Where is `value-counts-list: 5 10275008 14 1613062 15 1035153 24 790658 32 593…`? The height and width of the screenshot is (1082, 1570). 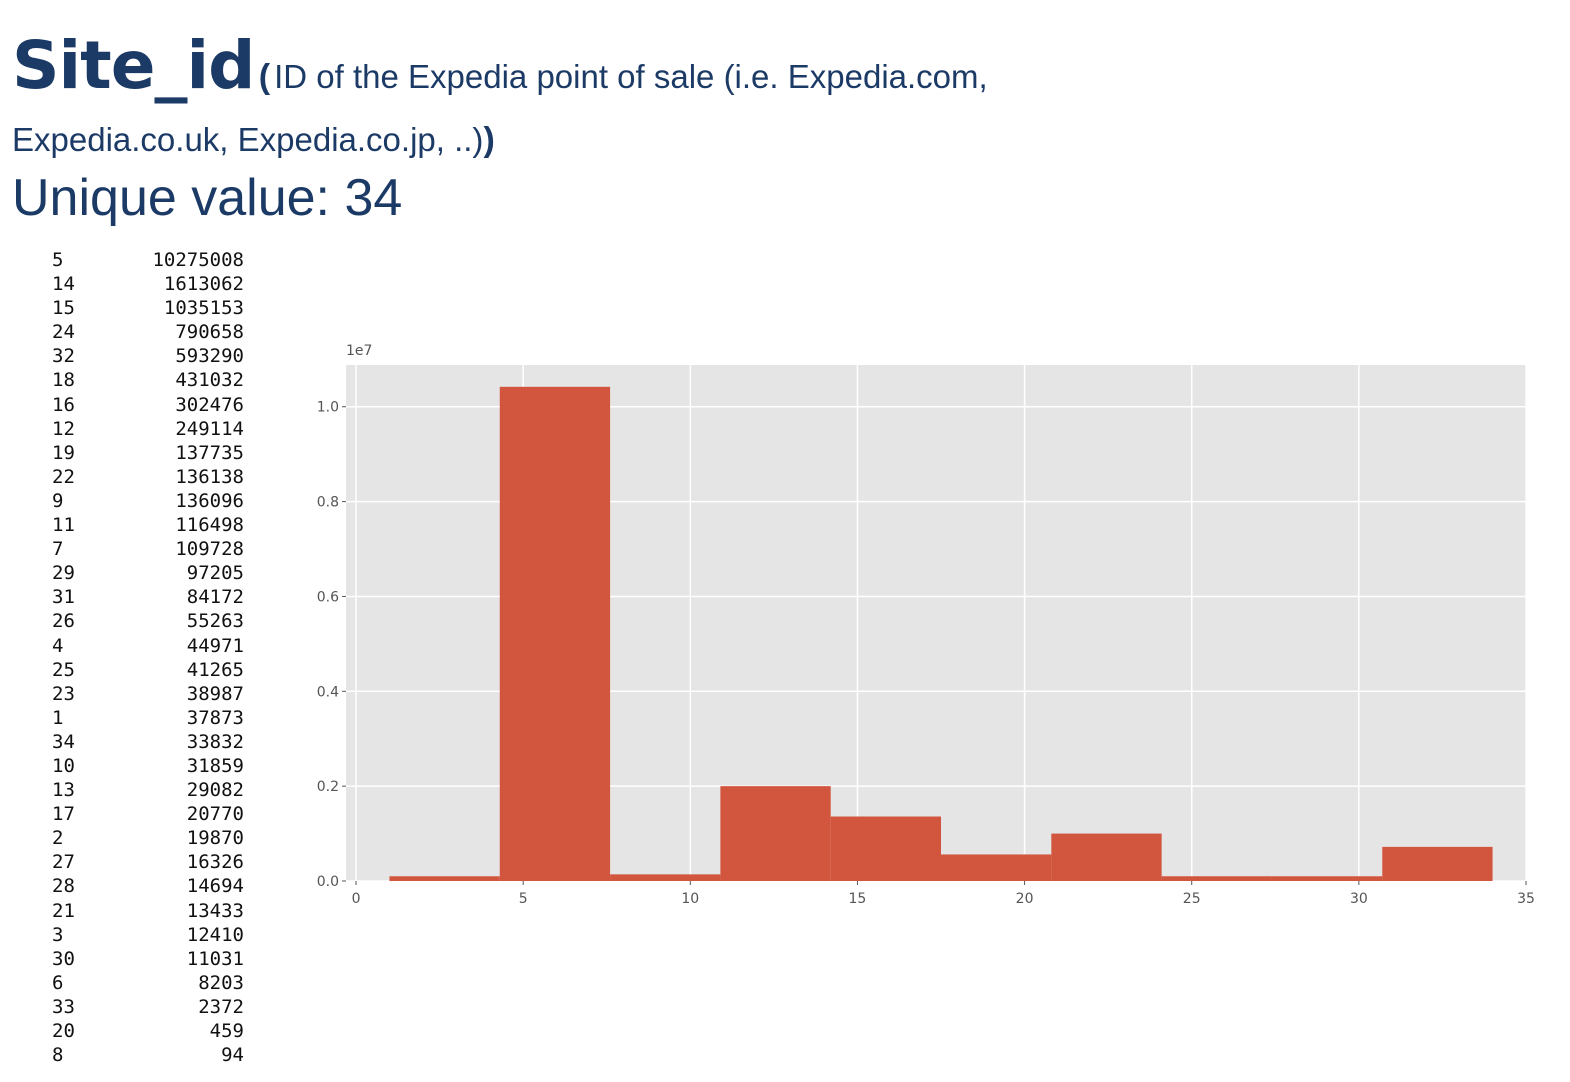 value-counts-list: 5 10275008 14 1613062 15 1035153 24 790658 32 593… is located at coordinates (148, 657).